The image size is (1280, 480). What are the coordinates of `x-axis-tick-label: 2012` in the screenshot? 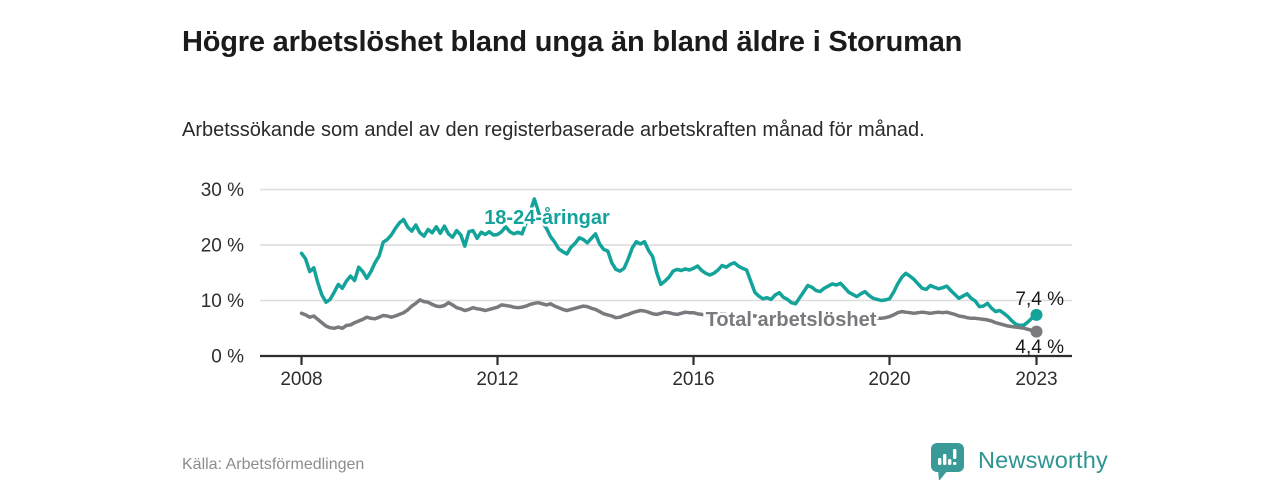 It's located at (497, 379).